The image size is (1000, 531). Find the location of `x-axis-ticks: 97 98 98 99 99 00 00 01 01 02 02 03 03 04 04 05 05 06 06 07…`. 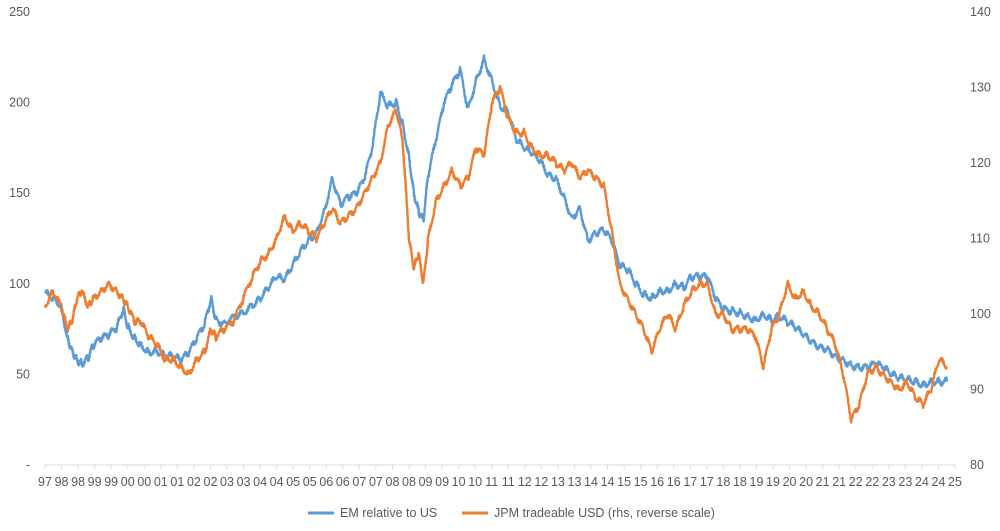

x-axis-ticks: 97 98 98 99 99 00 00 01 01 02 02 03 03 04 04 05 05 06 06 07… is located at coordinates (500, 477).